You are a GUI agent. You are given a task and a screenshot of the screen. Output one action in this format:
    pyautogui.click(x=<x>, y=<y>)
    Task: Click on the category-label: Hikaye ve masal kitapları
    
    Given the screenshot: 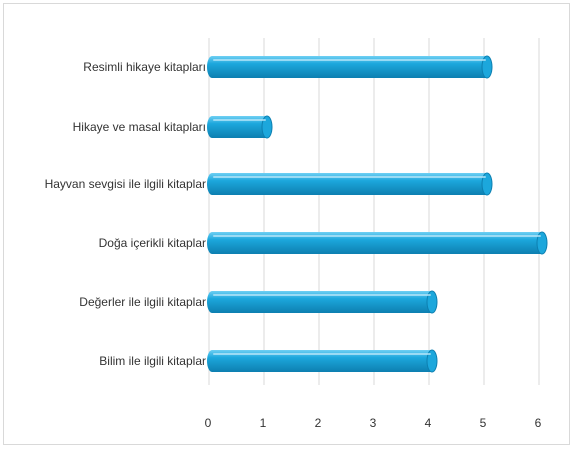 What is the action you would take?
    pyautogui.click(x=139, y=127)
    